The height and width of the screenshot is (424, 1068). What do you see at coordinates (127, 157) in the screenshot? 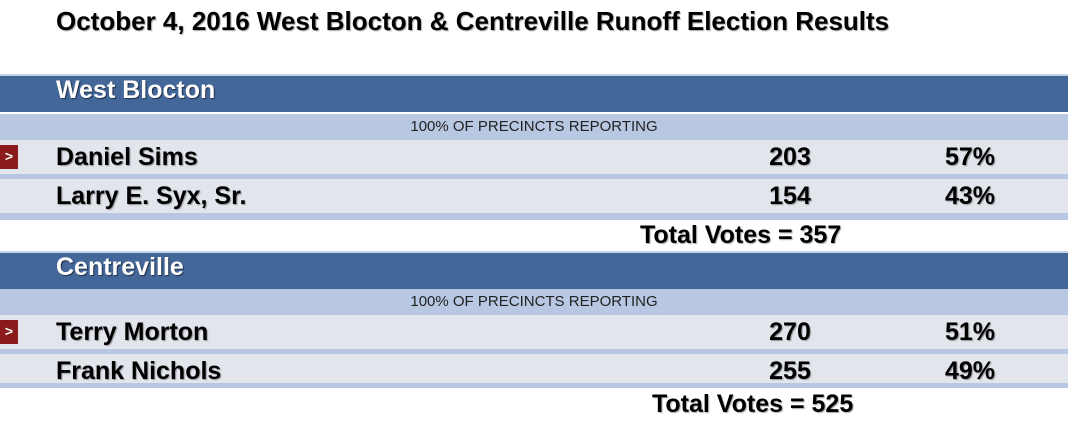
I see `candidate-name: Daniel Sims` at bounding box center [127, 157].